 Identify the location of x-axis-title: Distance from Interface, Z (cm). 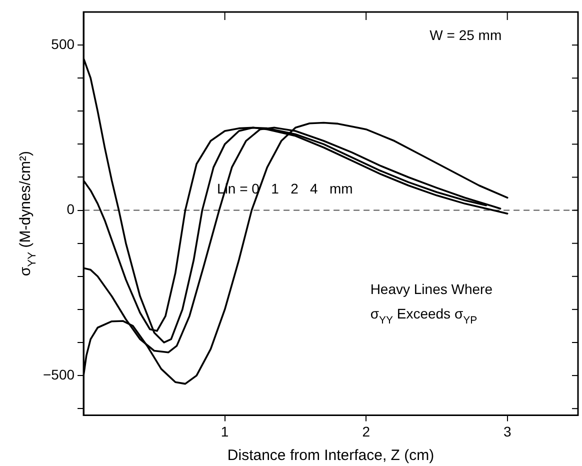
(330, 455).